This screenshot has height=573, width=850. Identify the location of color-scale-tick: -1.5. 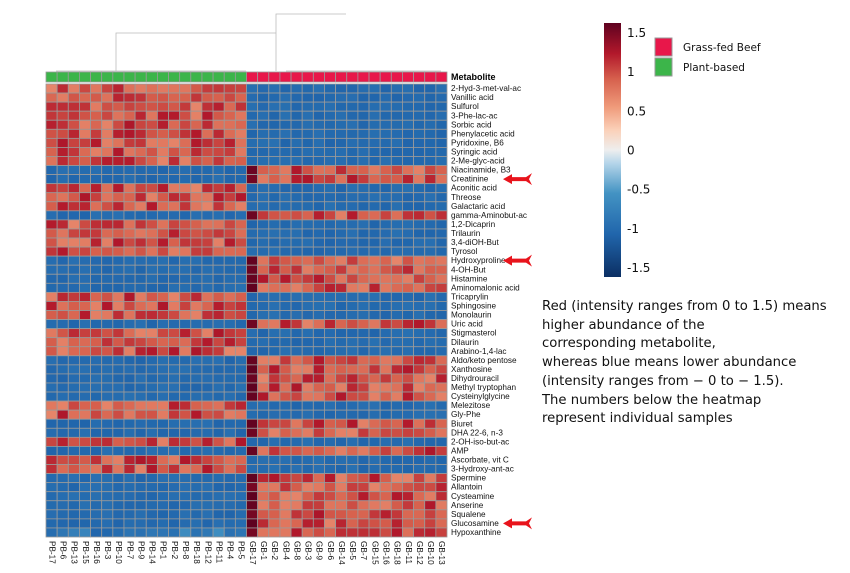
(638, 268).